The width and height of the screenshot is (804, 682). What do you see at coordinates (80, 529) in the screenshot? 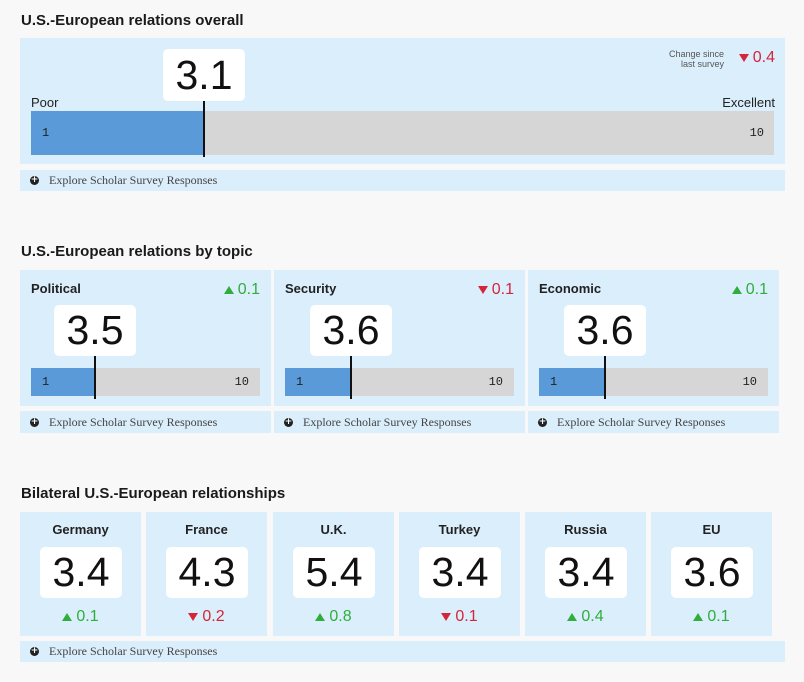
I see `country-name: Germany` at bounding box center [80, 529].